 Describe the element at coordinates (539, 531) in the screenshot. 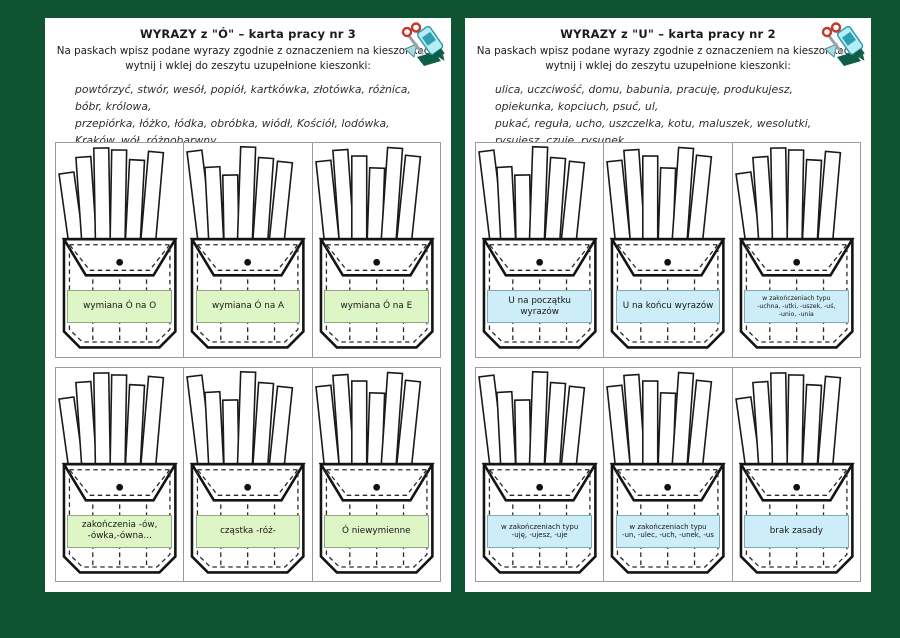

I see `pocket-label: w zakończeniach typu -uję, -ujesz, -uje` at that location.